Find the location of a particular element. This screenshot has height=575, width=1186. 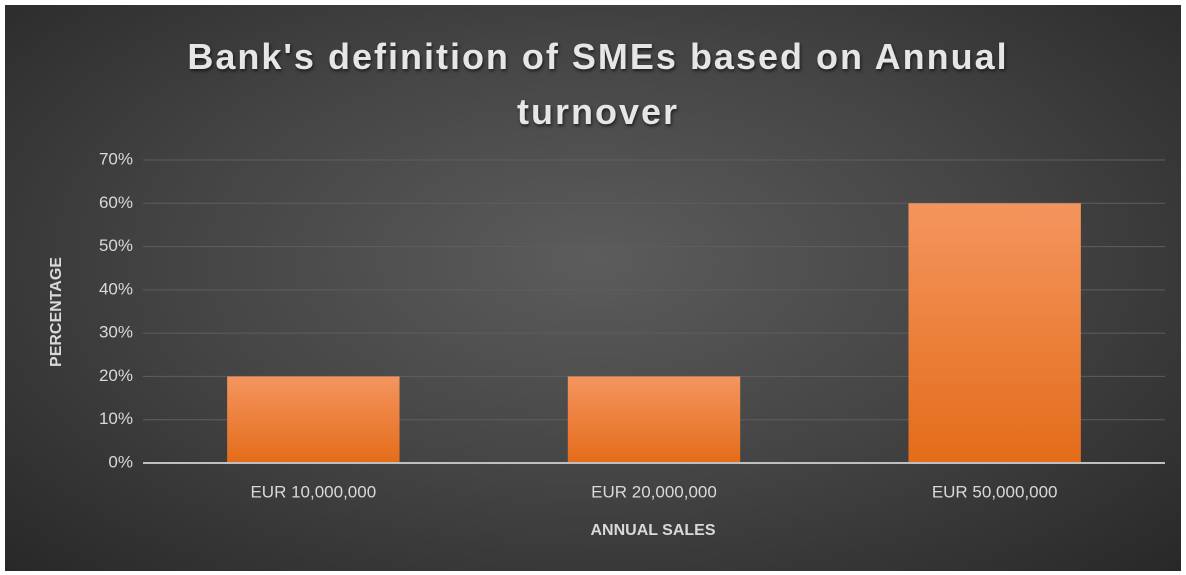

x-tick-label: EUR 10,000,000 is located at coordinates (313, 491).